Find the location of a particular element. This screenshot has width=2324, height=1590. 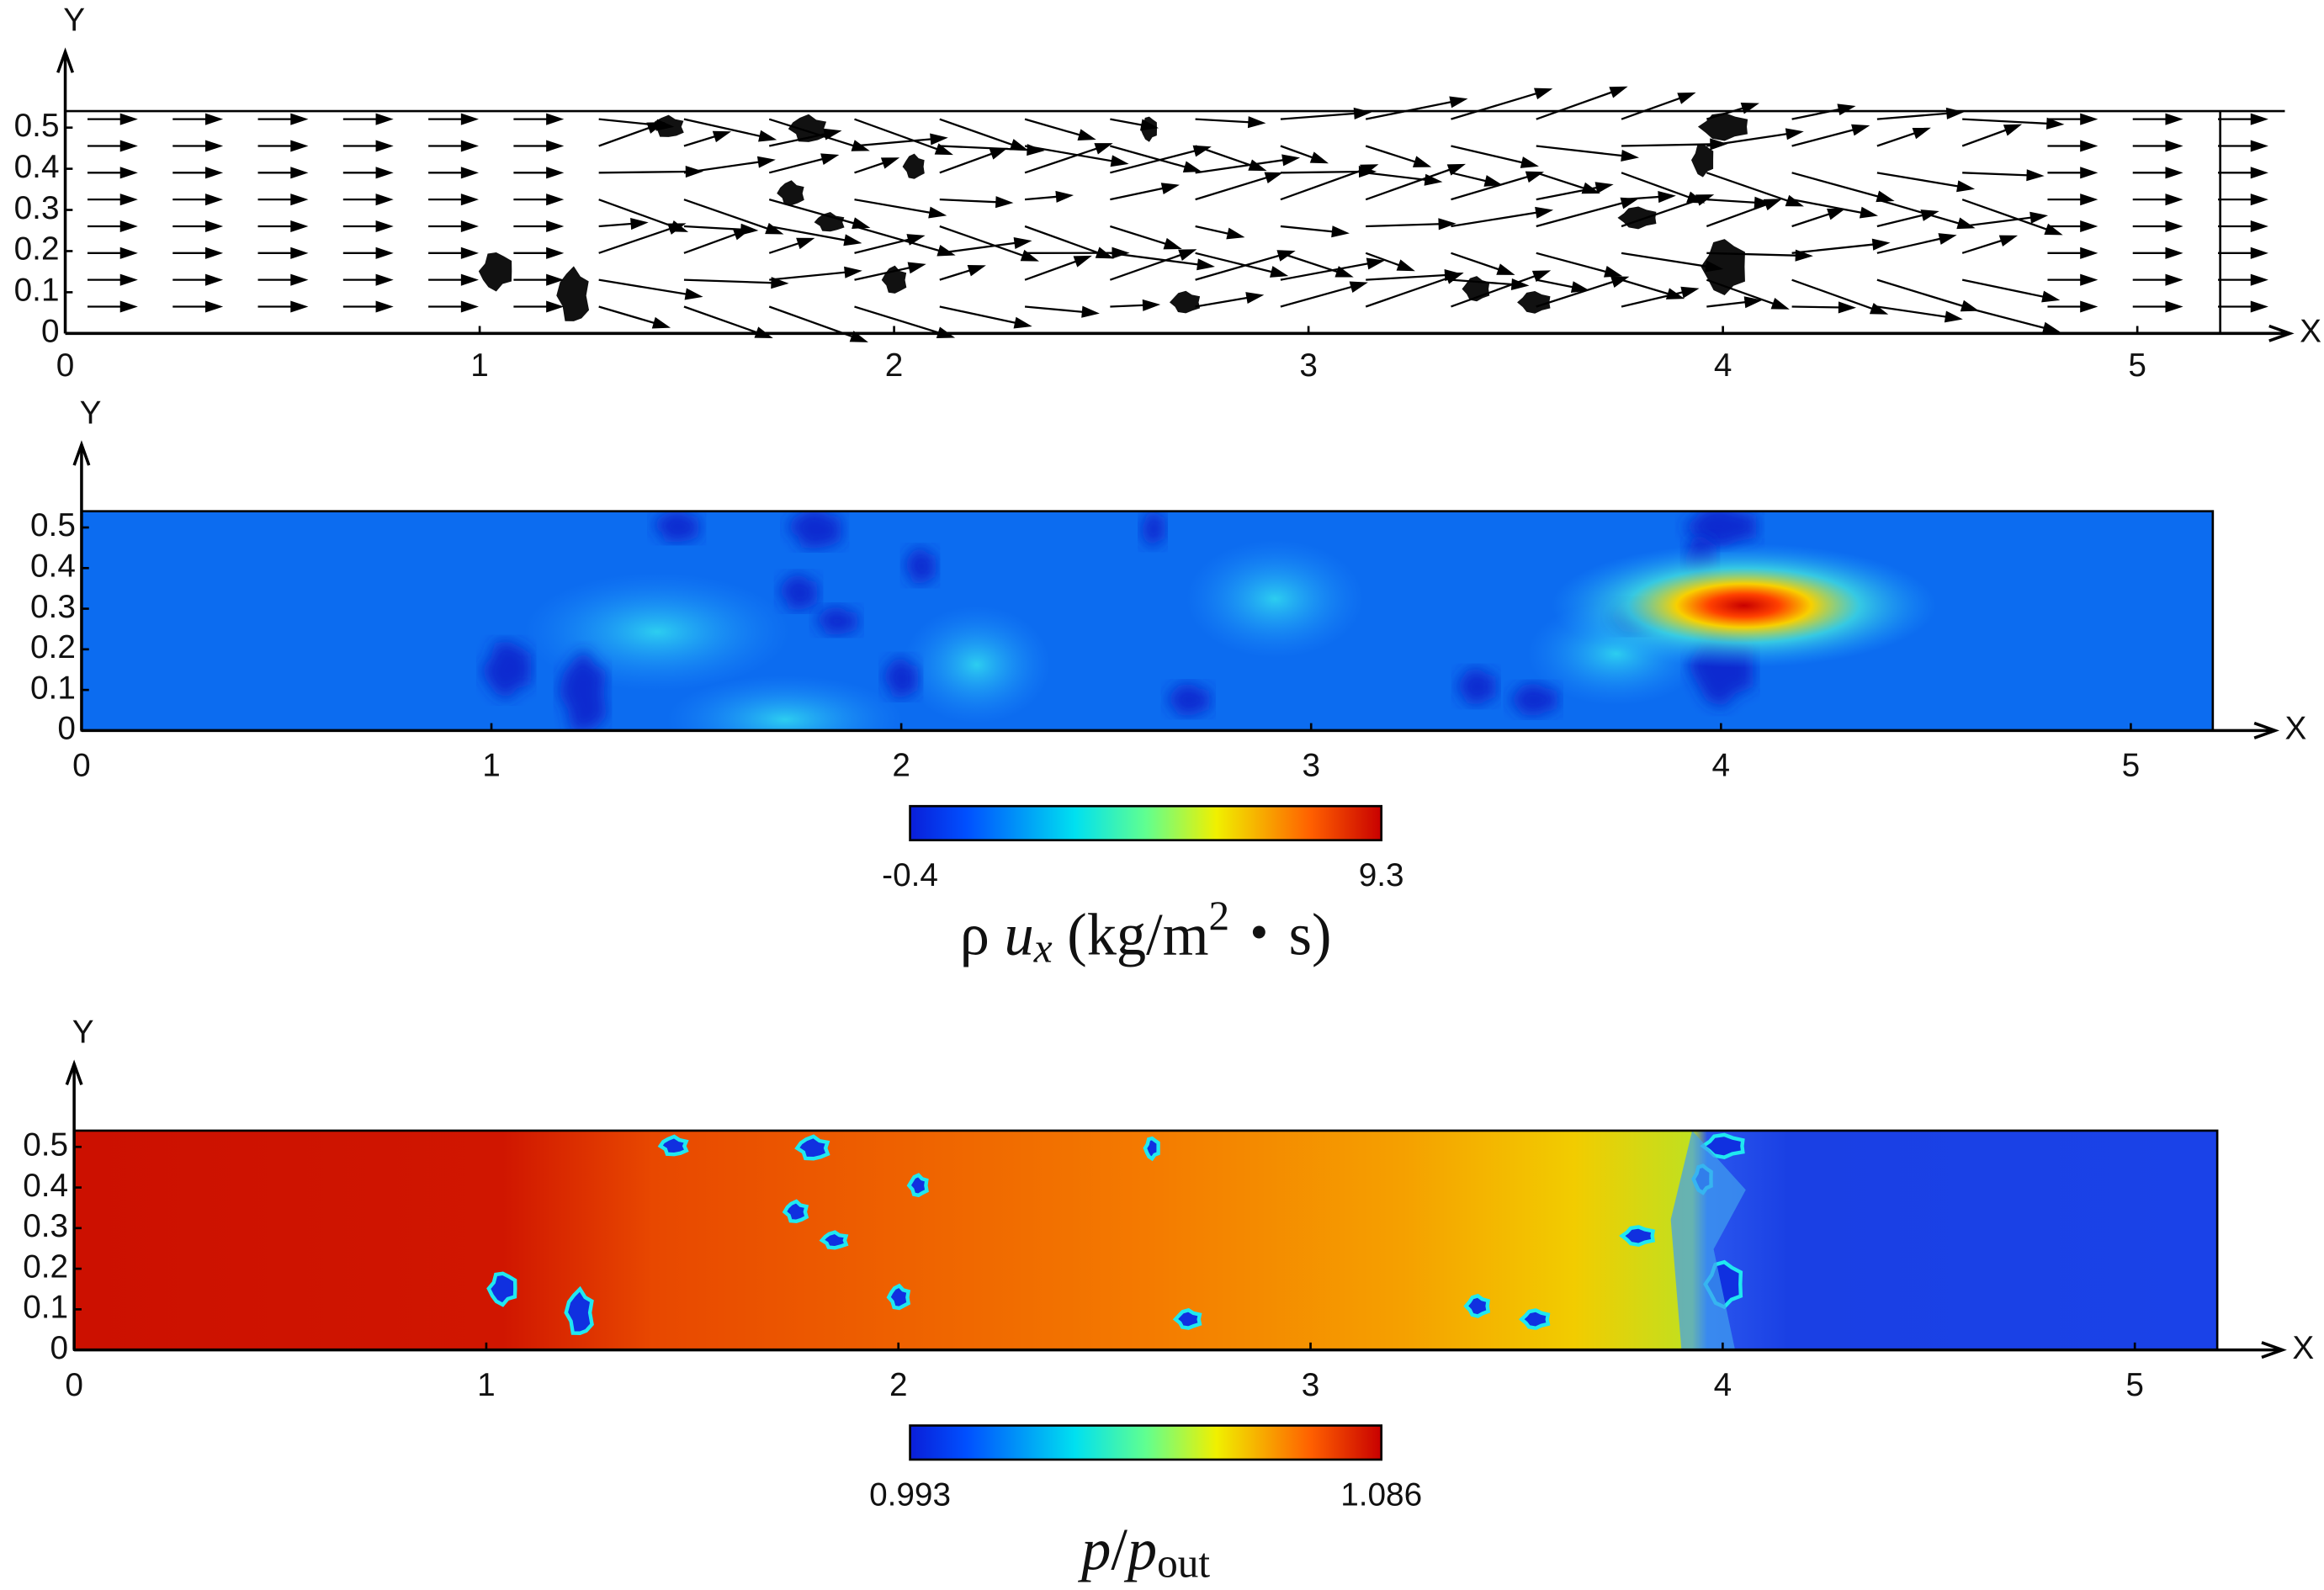

solid-blob is located at coordinates (1185, 302).